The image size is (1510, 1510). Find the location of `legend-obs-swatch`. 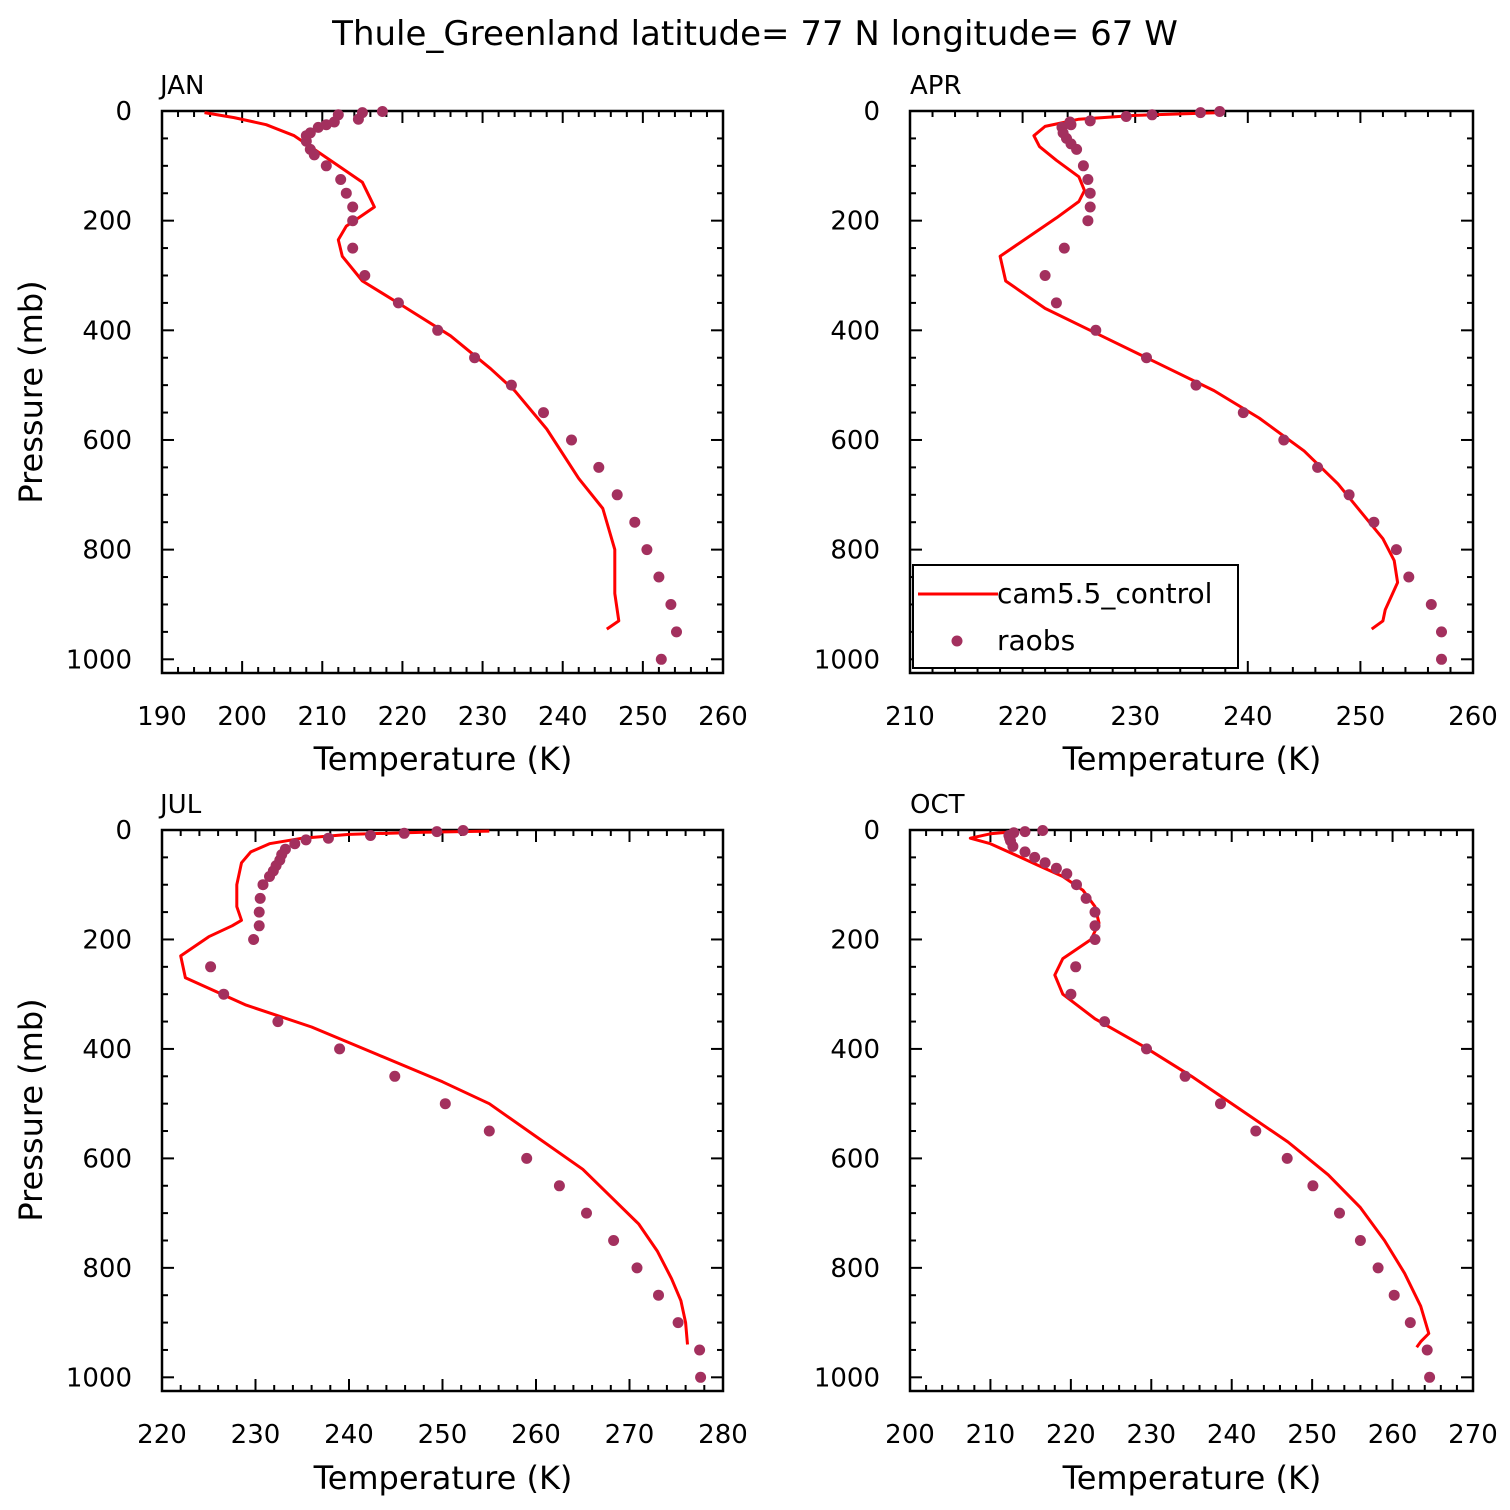

legend-obs-swatch is located at coordinates (957, 641).